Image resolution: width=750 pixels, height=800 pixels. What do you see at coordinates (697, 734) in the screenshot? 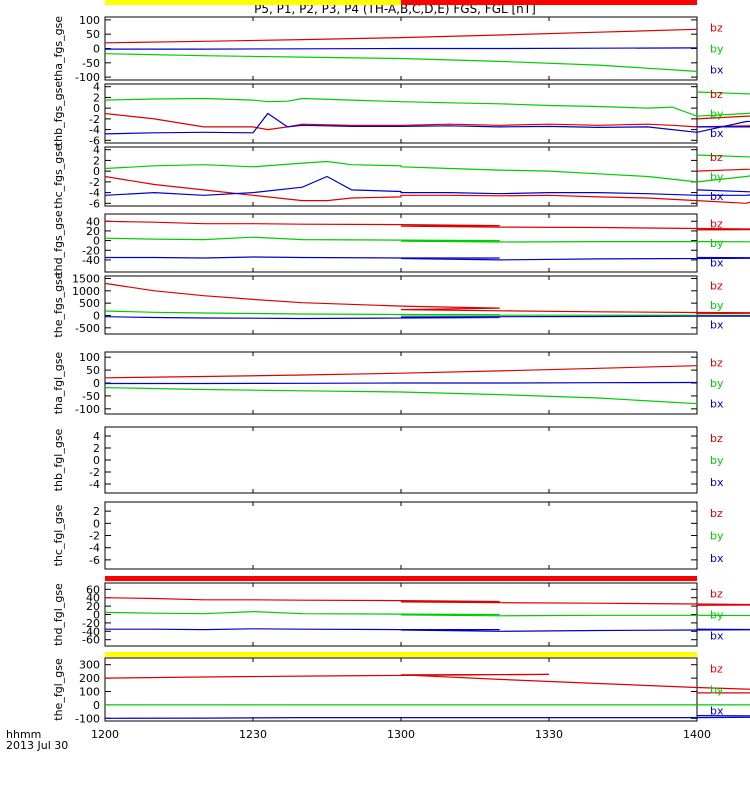
I see `x-tick-label: 1400` at bounding box center [697, 734].